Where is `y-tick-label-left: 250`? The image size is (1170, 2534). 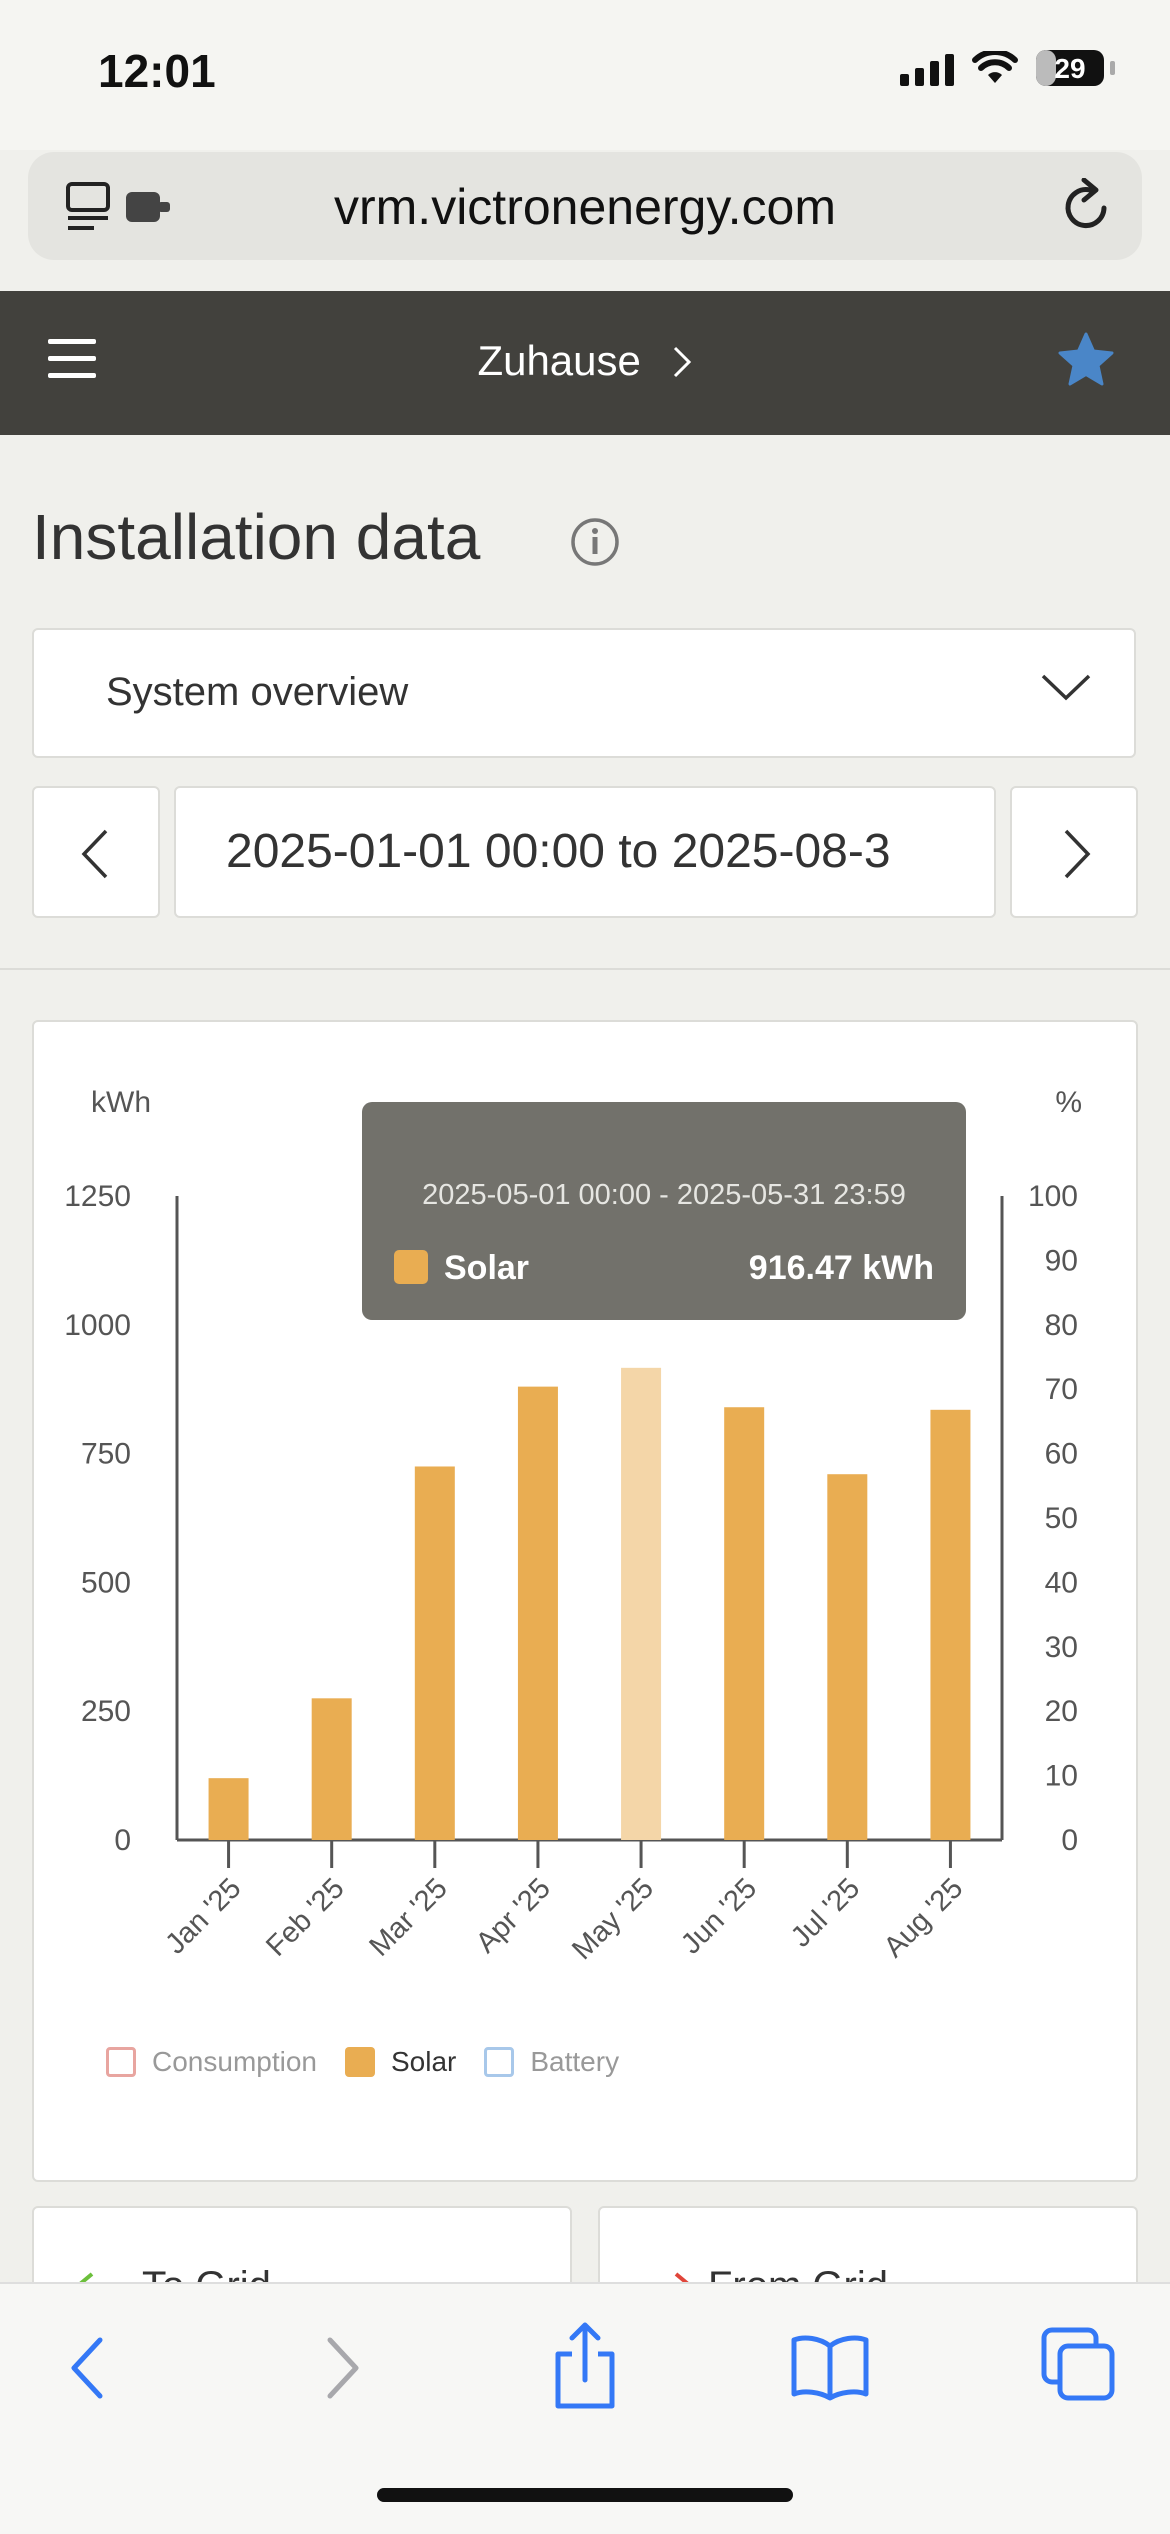 y-tick-label-left: 250 is located at coordinates (106, 1711).